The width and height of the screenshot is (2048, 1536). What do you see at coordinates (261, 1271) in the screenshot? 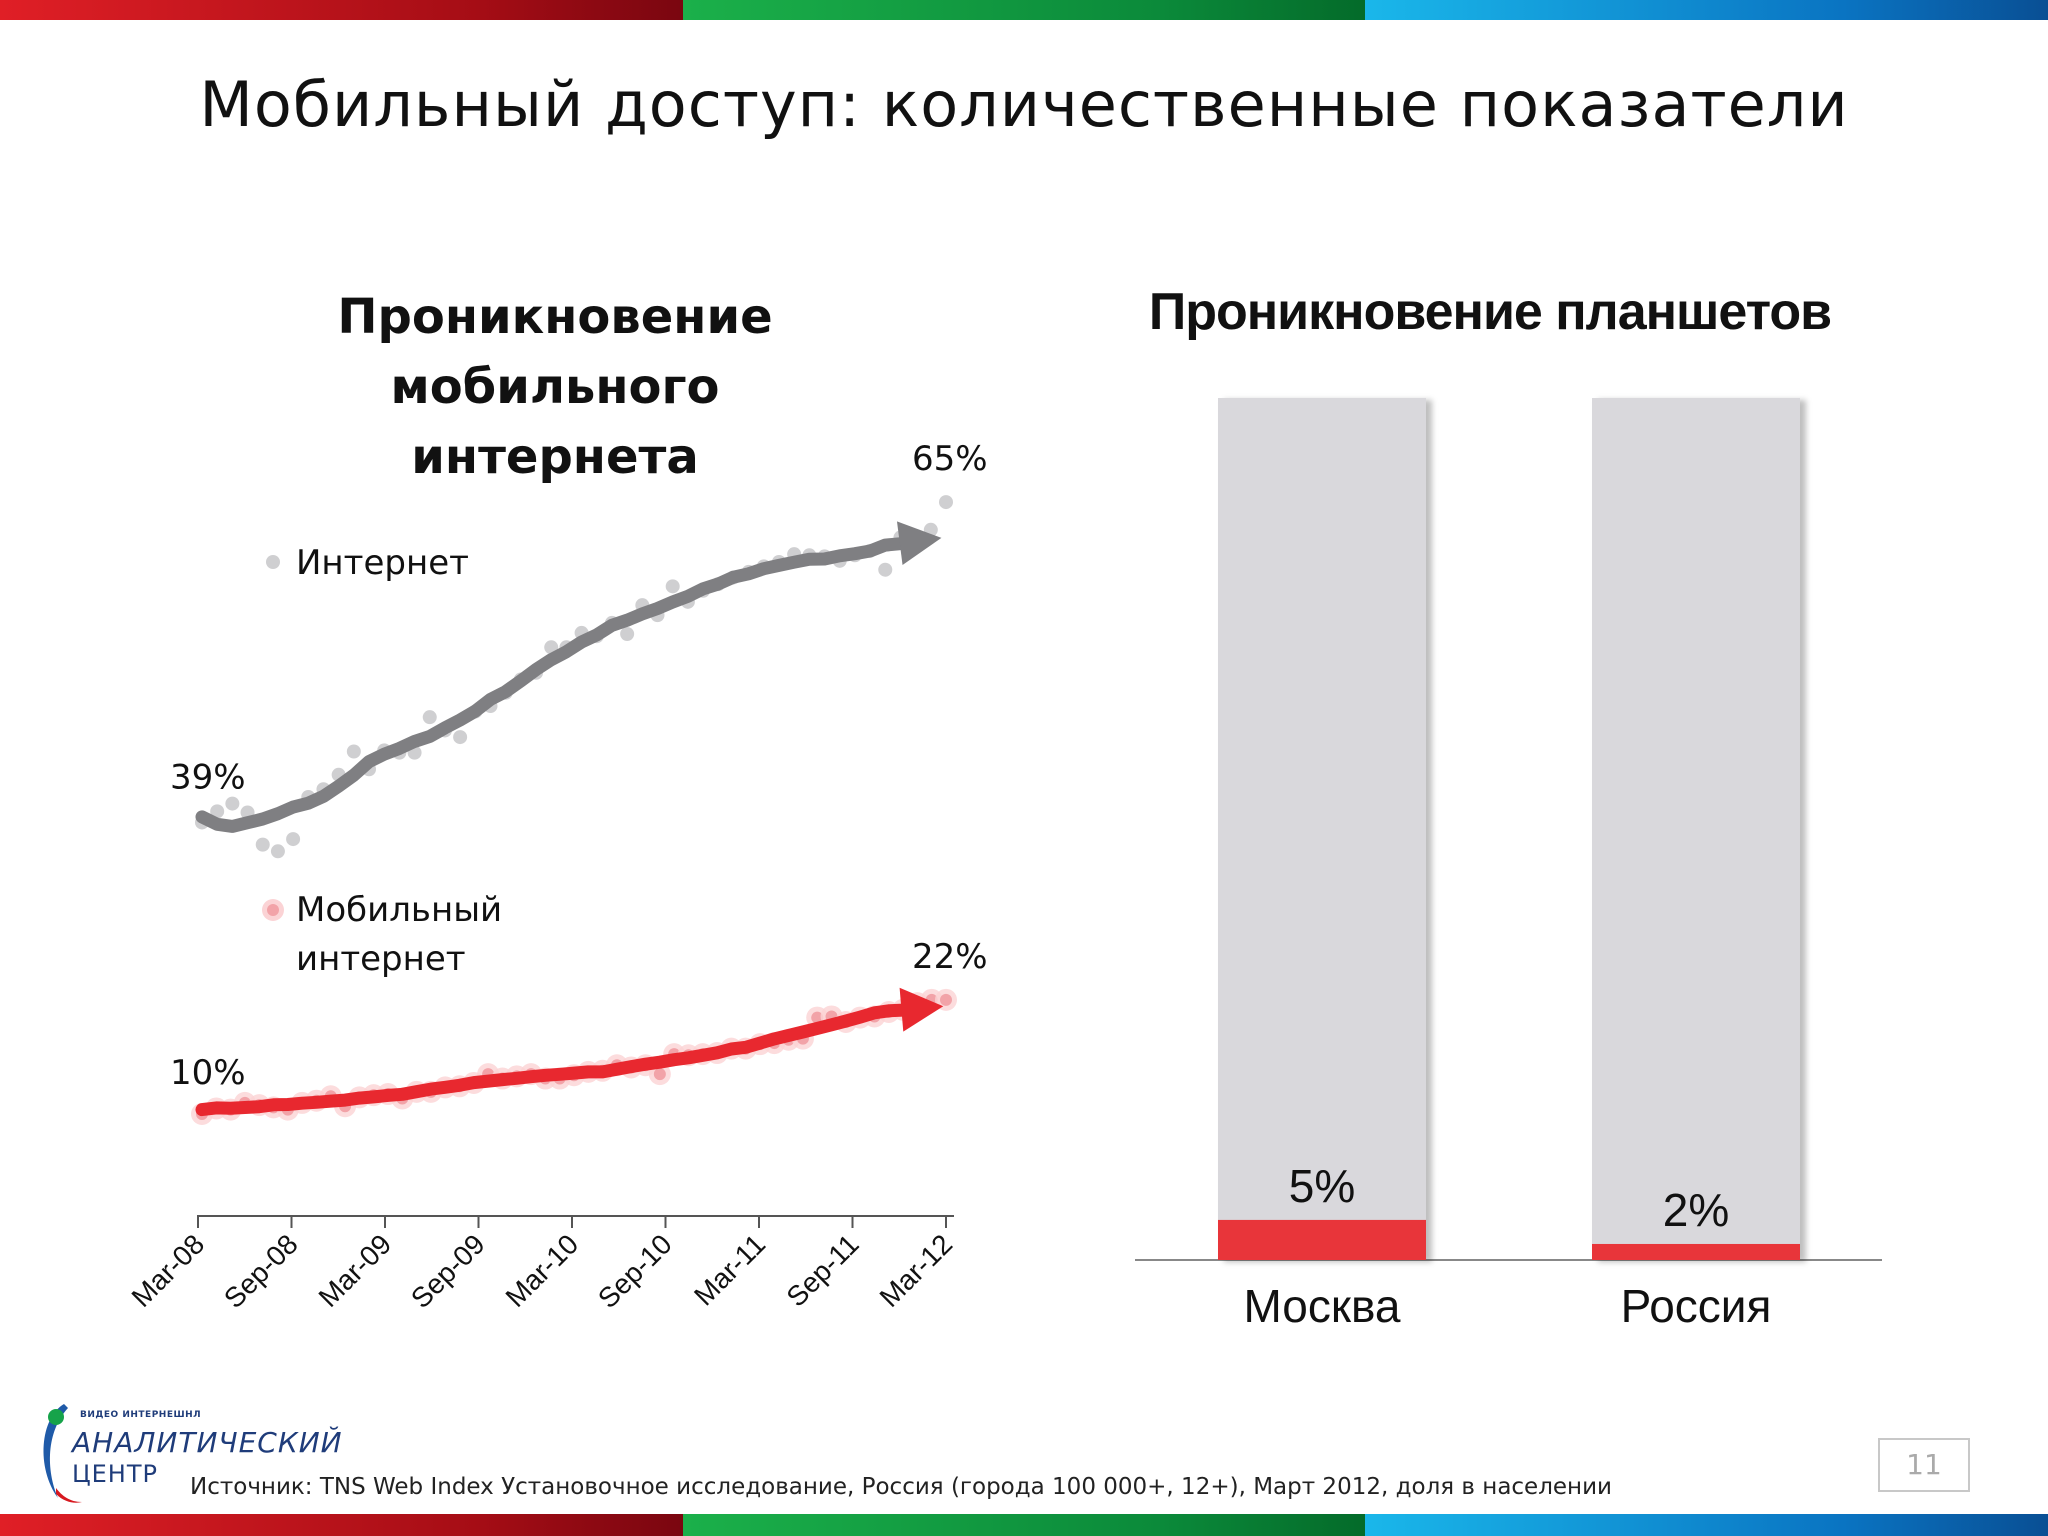
I see `x-tick-label: Sep-08` at bounding box center [261, 1271].